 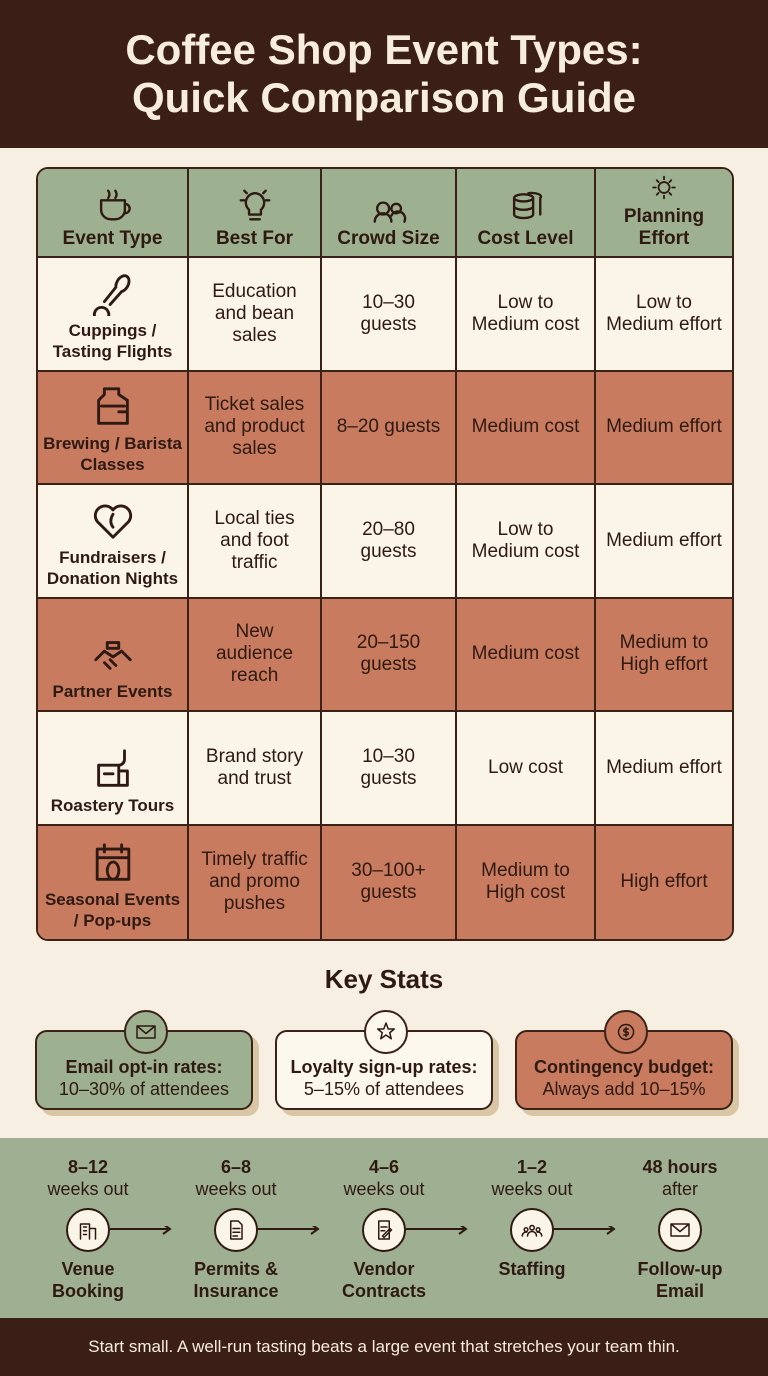 I want to click on step-label: Follow-up Email, so click(x=680, y=1280).